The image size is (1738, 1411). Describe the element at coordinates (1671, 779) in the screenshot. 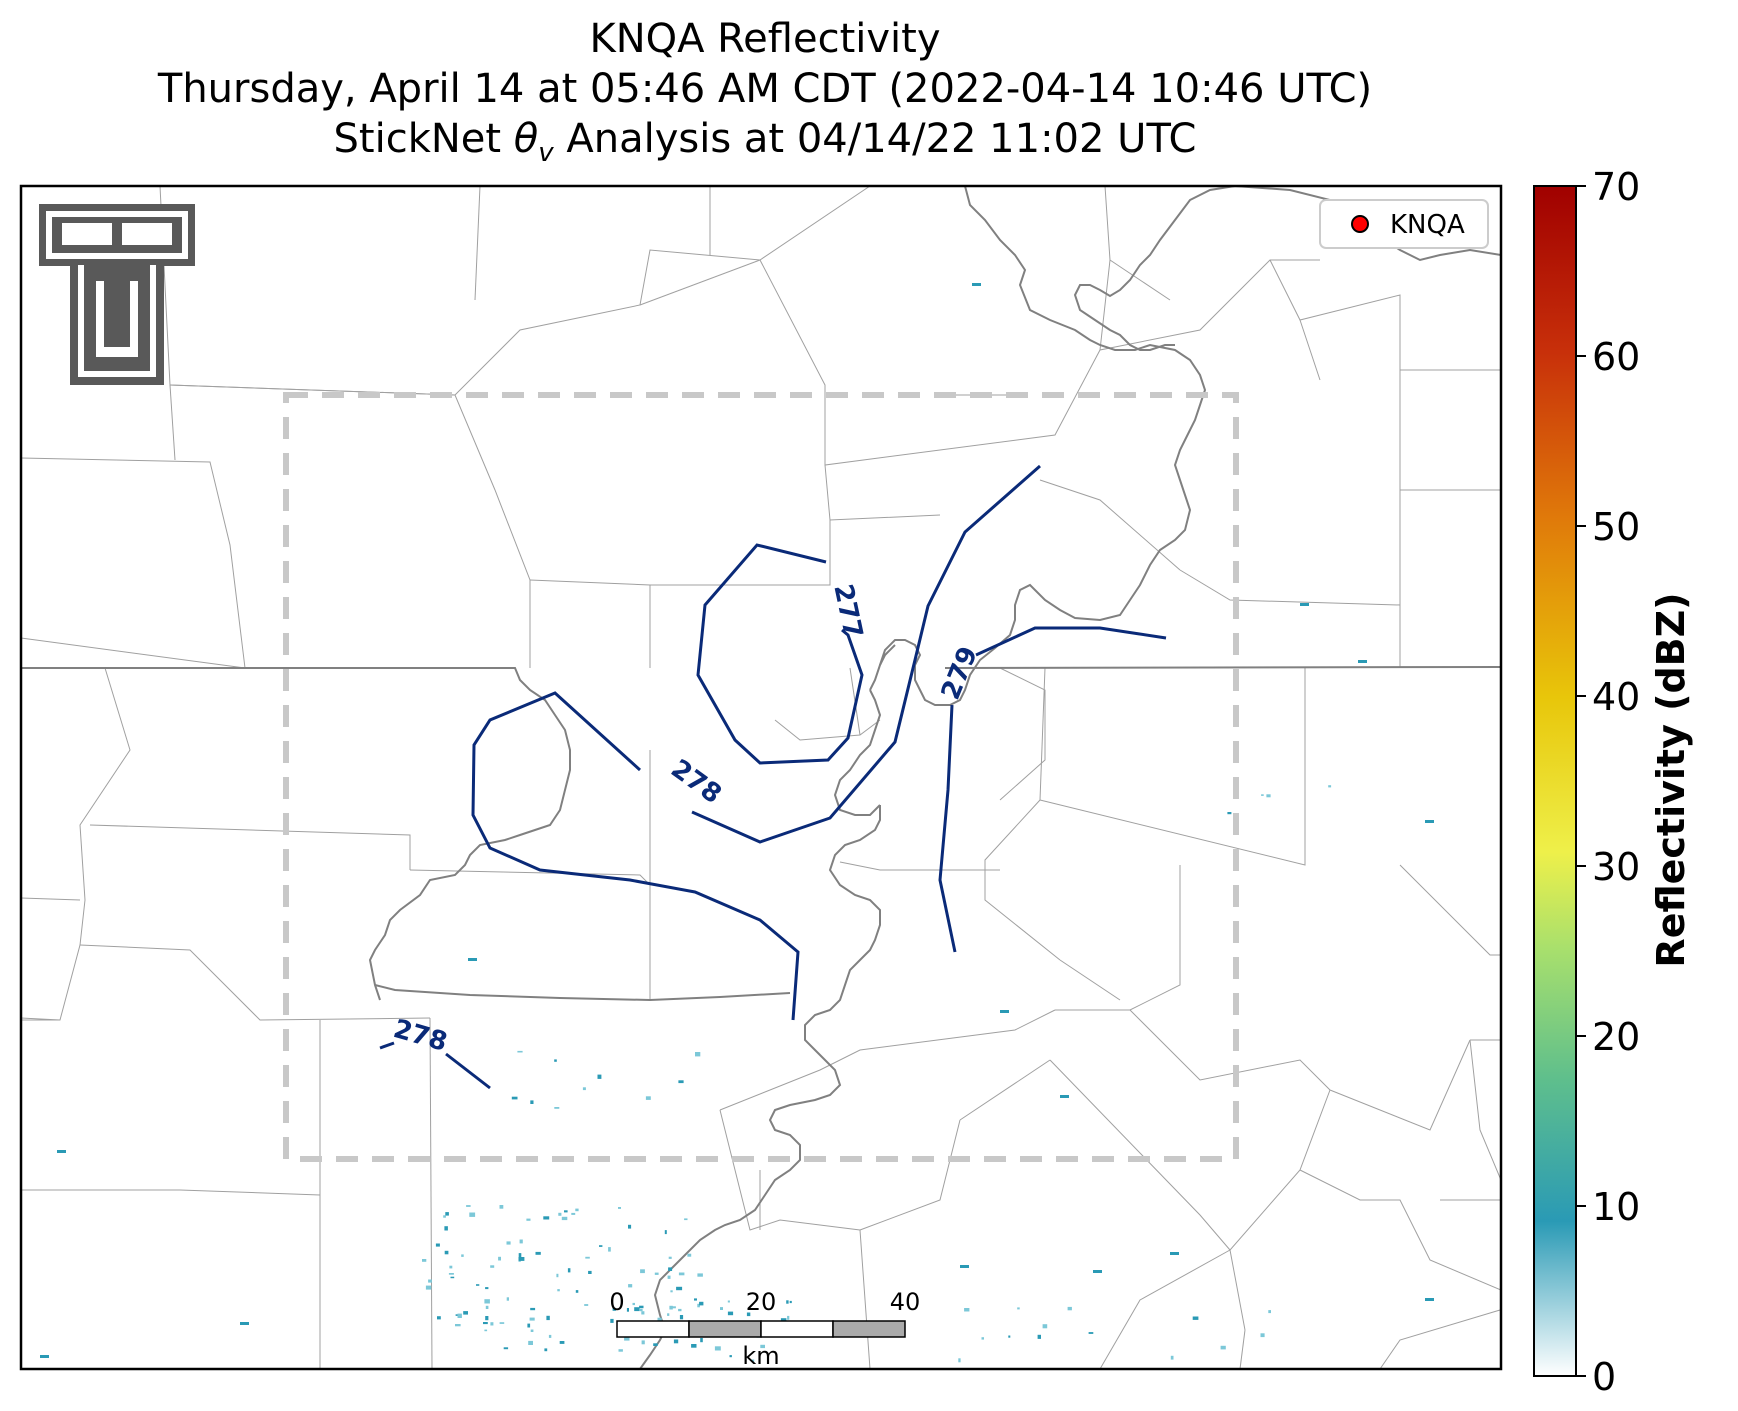

I see `colorbar-label: Reflectivity (dBZ)` at that location.